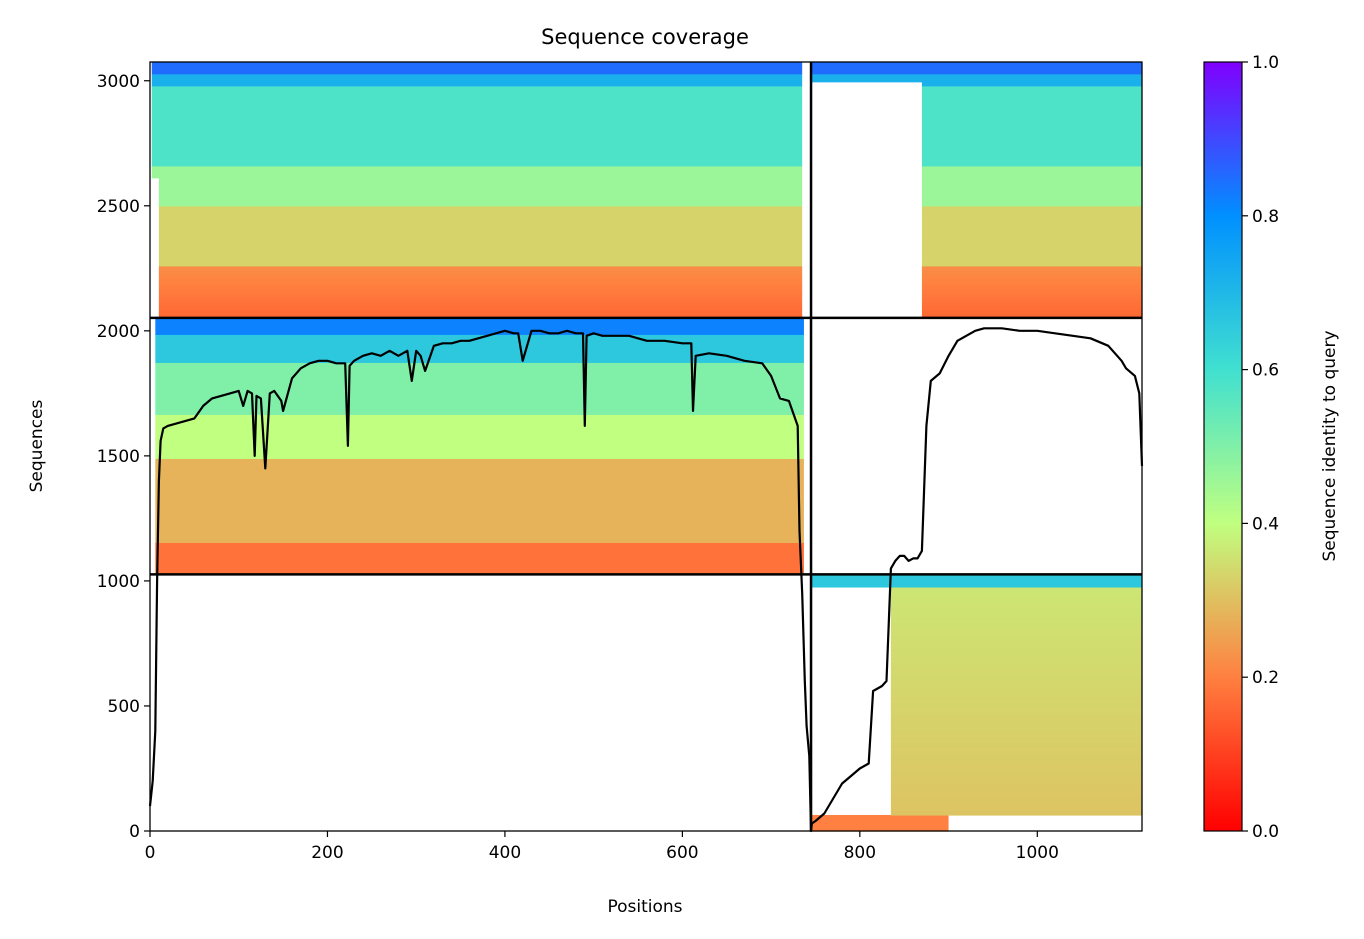 The image size is (1364, 939). What do you see at coordinates (1037, 853) in the screenshot?
I see `x-tick-label: 1000` at bounding box center [1037, 853].